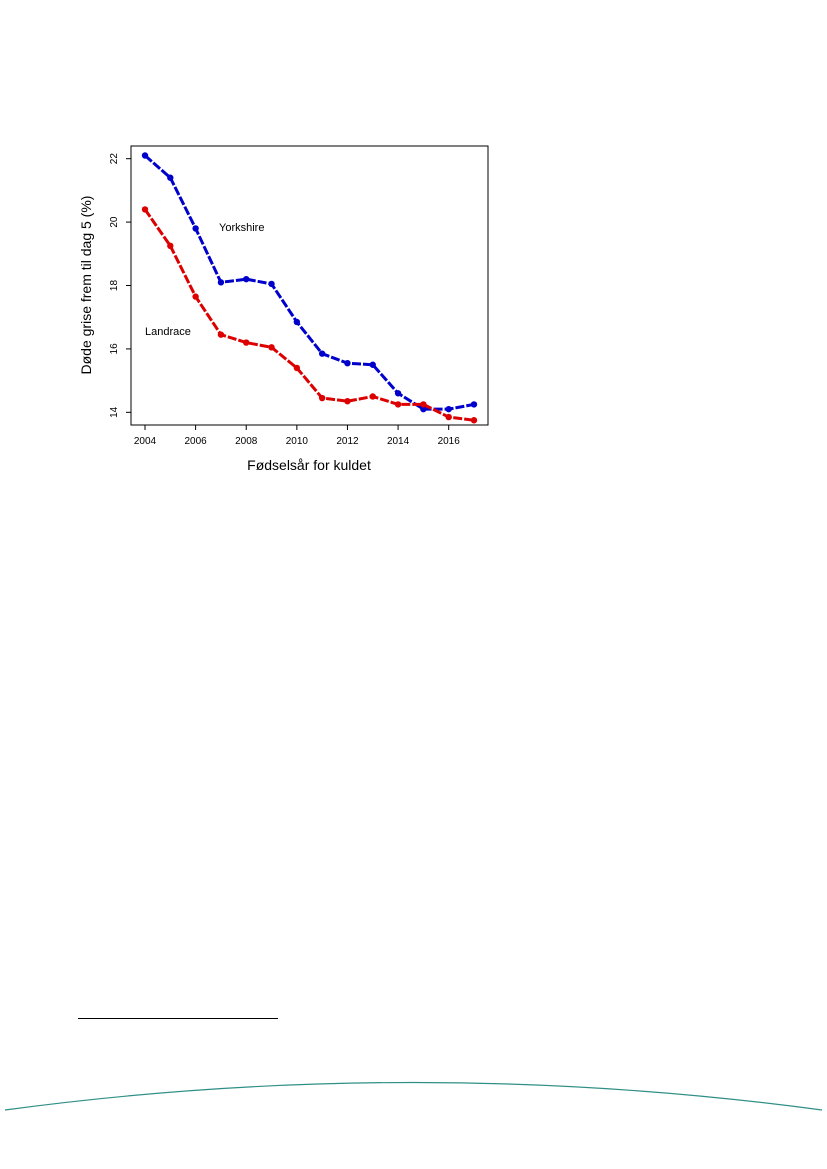 The height and width of the screenshot is (1169, 827). Describe the element at coordinates (309, 315) in the screenshot. I see `series-line-landrace` at that location.